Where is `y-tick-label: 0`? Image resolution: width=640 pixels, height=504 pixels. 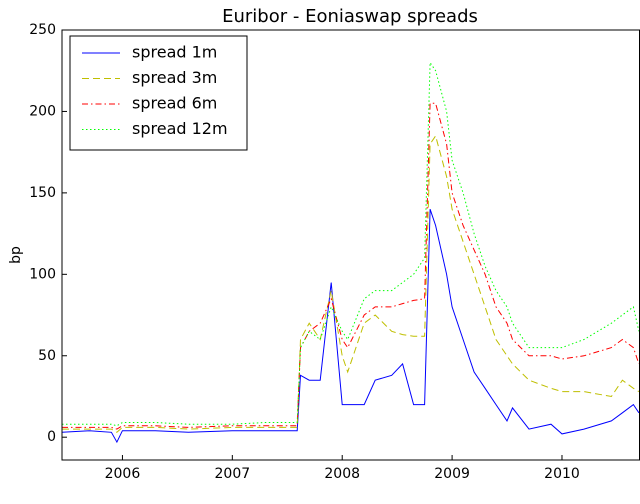 y-tick-label: 0 is located at coordinates (51, 437).